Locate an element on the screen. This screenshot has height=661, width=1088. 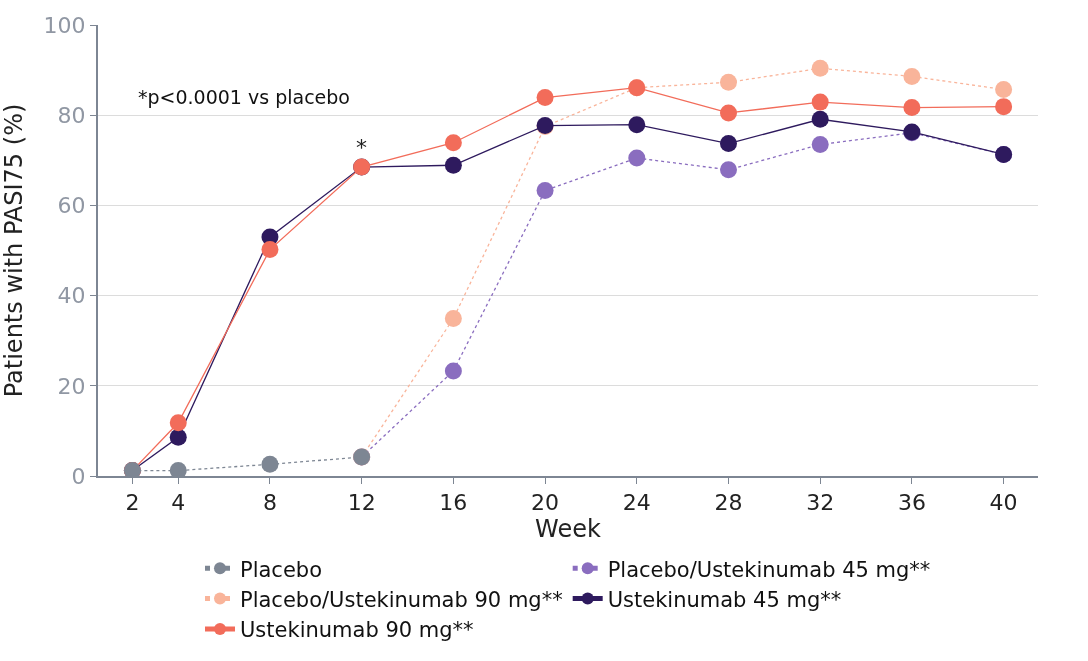
x-tick-label: 24 is located at coordinates (636, 503).